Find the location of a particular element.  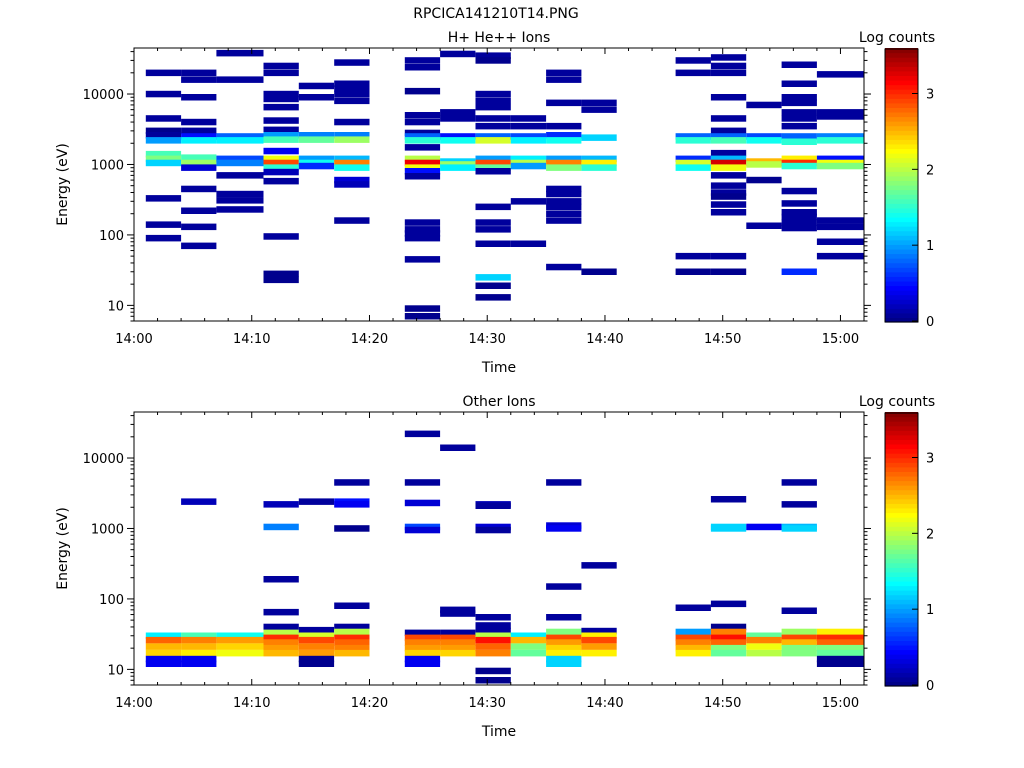

y-axis-label: Energy (eV) is located at coordinates (63, 184).